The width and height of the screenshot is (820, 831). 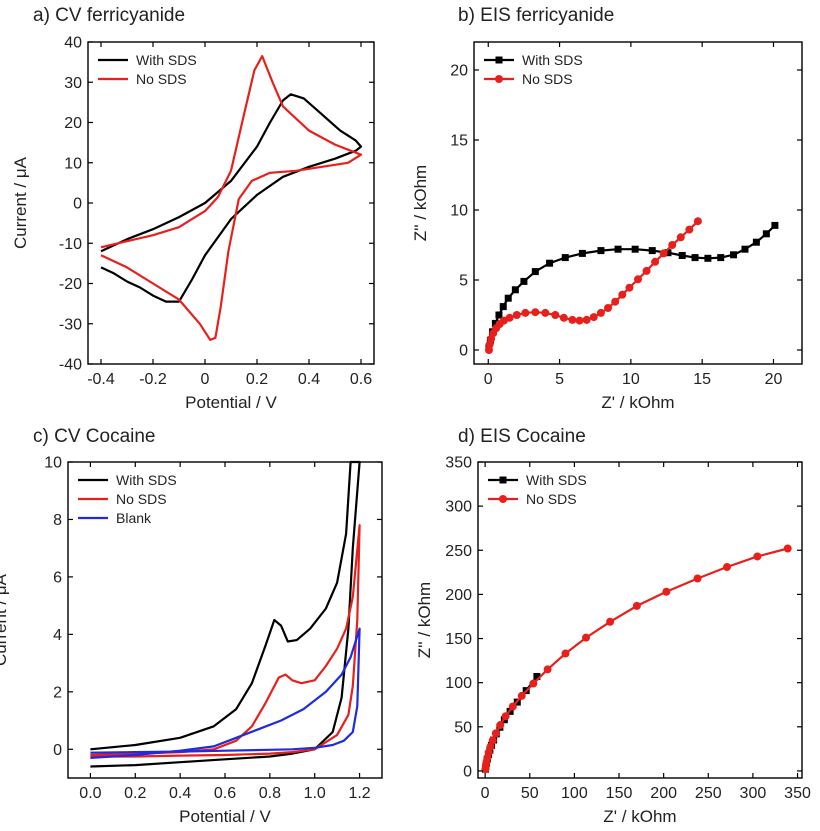 What do you see at coordinates (5, 619) in the screenshot?
I see `y-axis-label: Current / μA` at bounding box center [5, 619].